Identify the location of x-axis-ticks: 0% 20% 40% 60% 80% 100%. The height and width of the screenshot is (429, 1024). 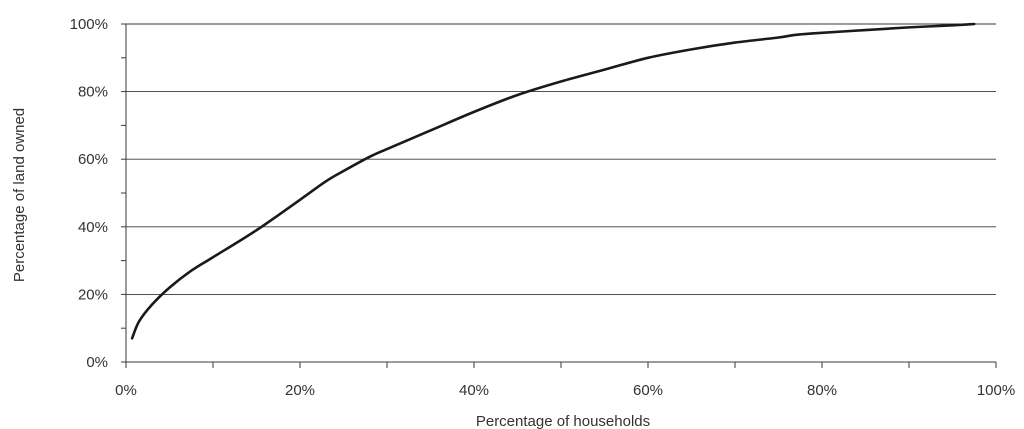
(565, 380).